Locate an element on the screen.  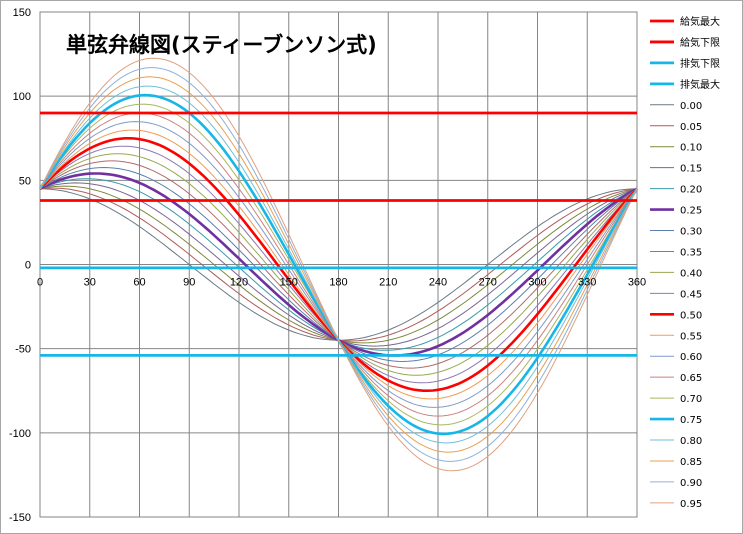
x-tick-label: 210 is located at coordinates (388, 283).